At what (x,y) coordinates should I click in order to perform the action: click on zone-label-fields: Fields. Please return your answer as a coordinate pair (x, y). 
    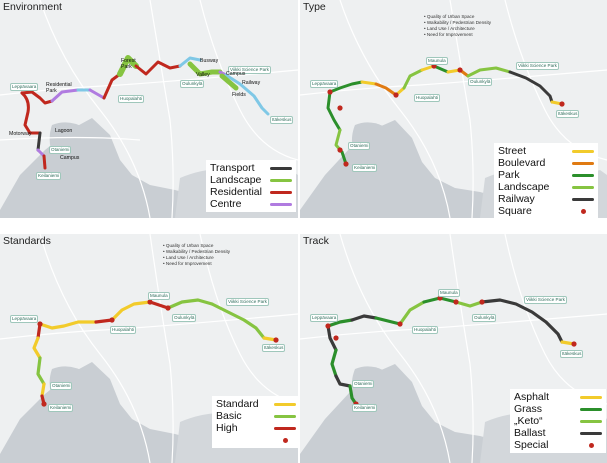
    Looking at the image, I should click on (239, 95).